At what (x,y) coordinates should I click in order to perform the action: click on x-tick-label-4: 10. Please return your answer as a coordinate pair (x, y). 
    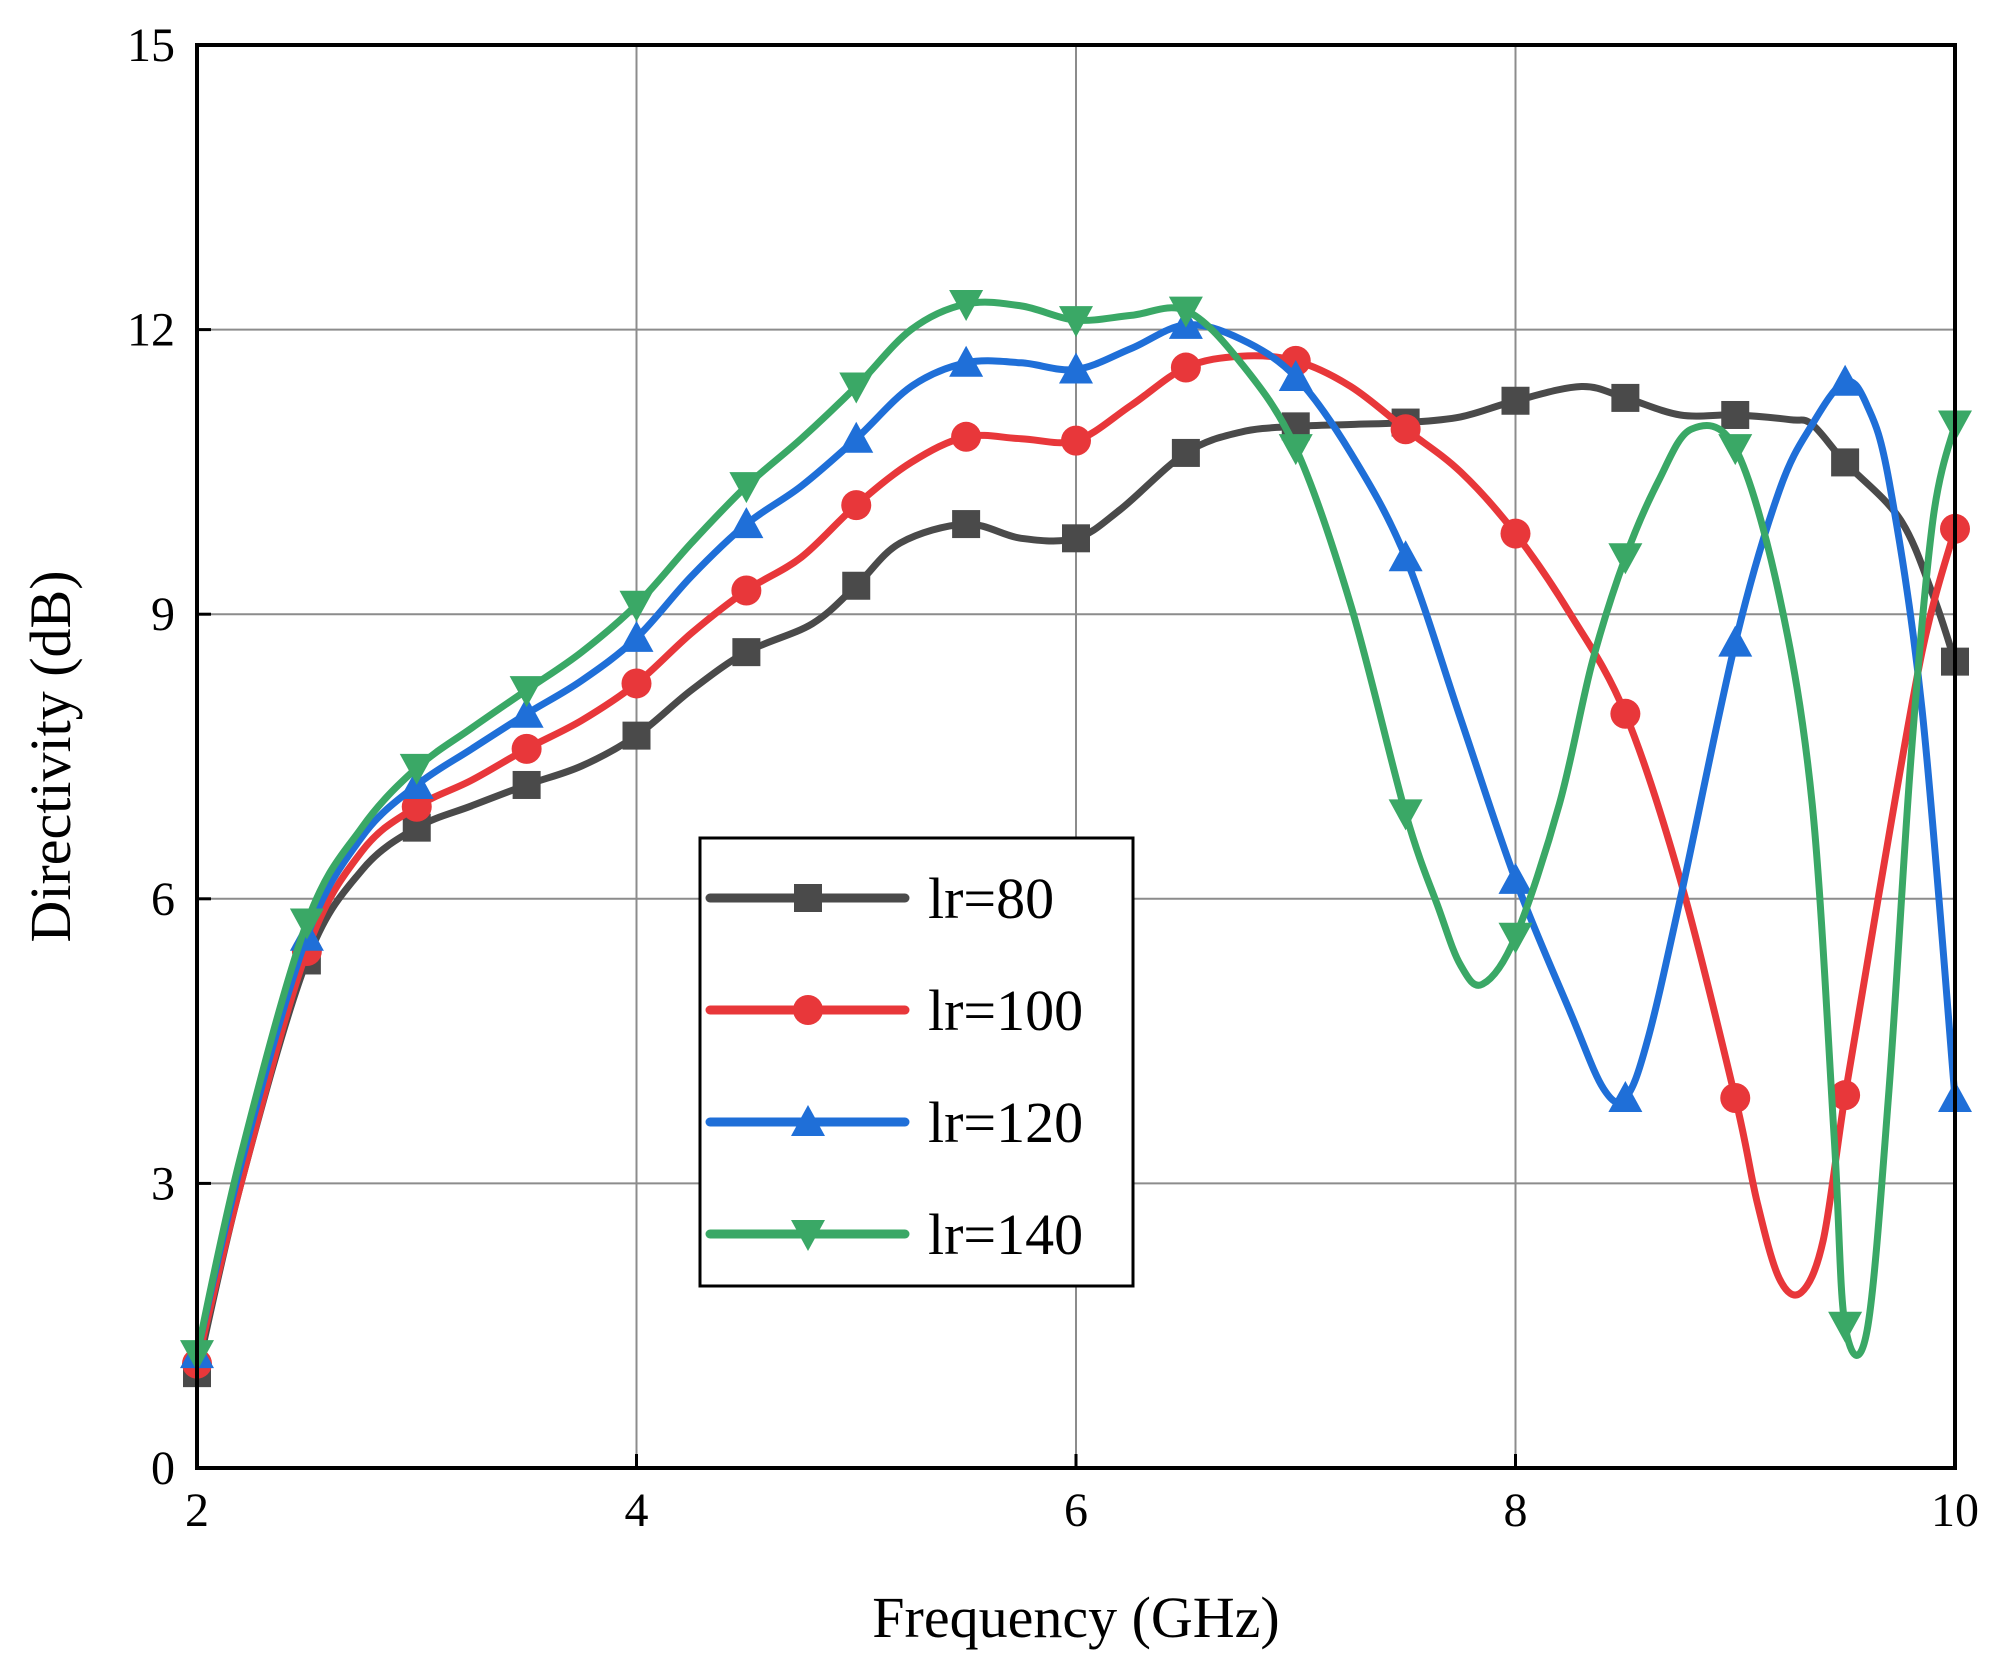
    Looking at the image, I should click on (1955, 1510).